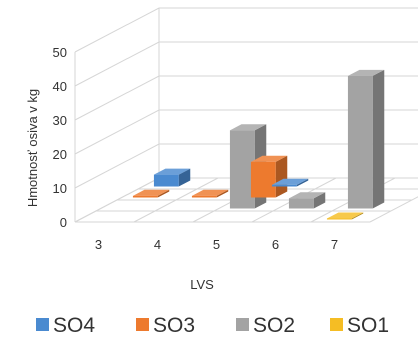 This screenshot has height=347, width=418. I want to click on x-tick-label: 3, so click(98, 244).